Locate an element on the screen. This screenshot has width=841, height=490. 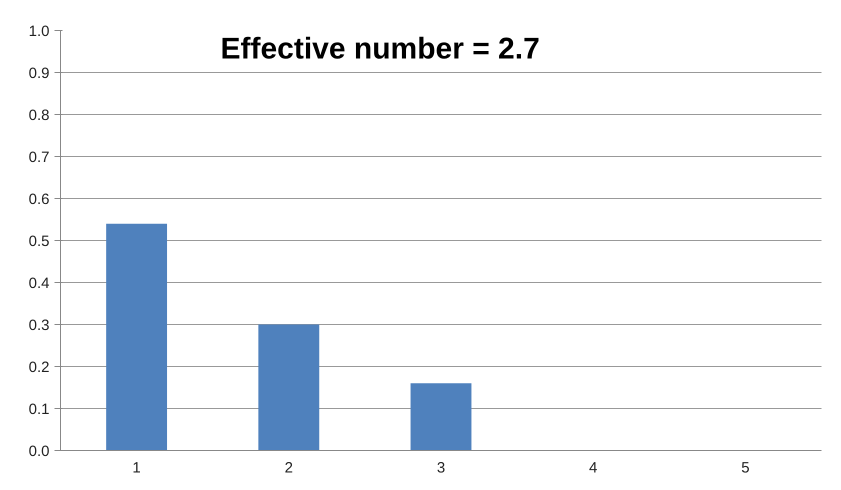
y-tick-label: 1.0 is located at coordinates (39, 31).